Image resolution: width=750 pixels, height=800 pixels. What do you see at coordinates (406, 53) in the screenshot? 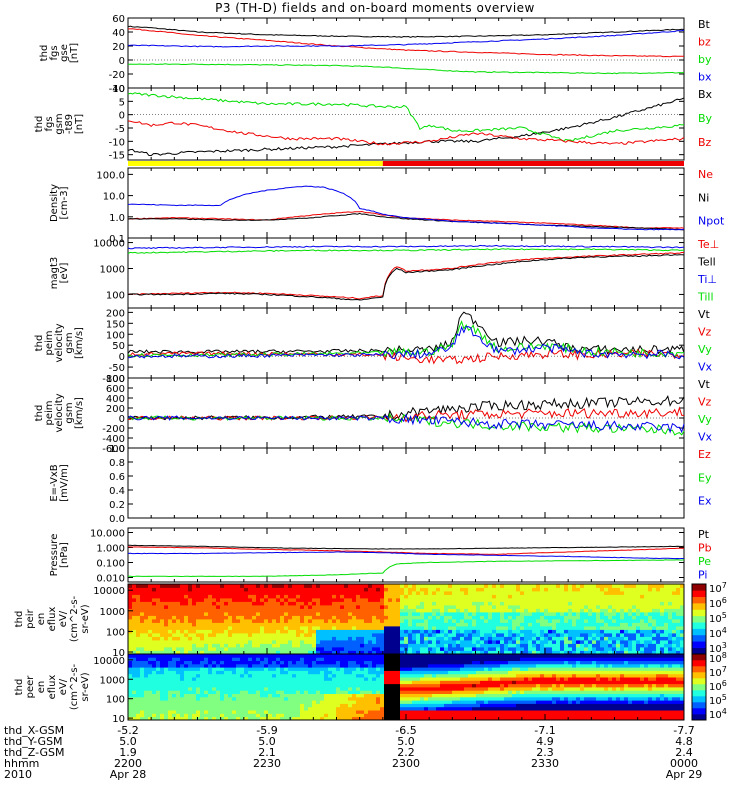
I see `panel-frame` at bounding box center [406, 53].